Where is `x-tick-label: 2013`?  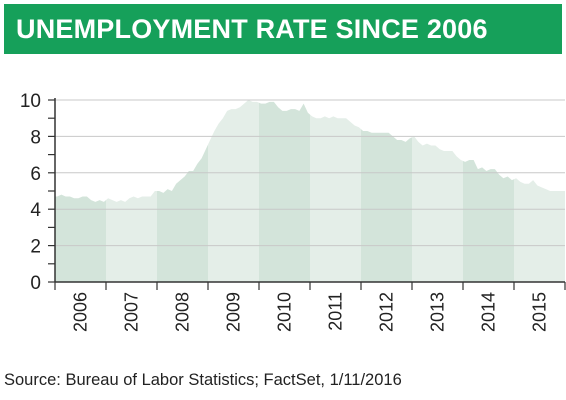 x-tick-label: 2013 is located at coordinates (438, 312).